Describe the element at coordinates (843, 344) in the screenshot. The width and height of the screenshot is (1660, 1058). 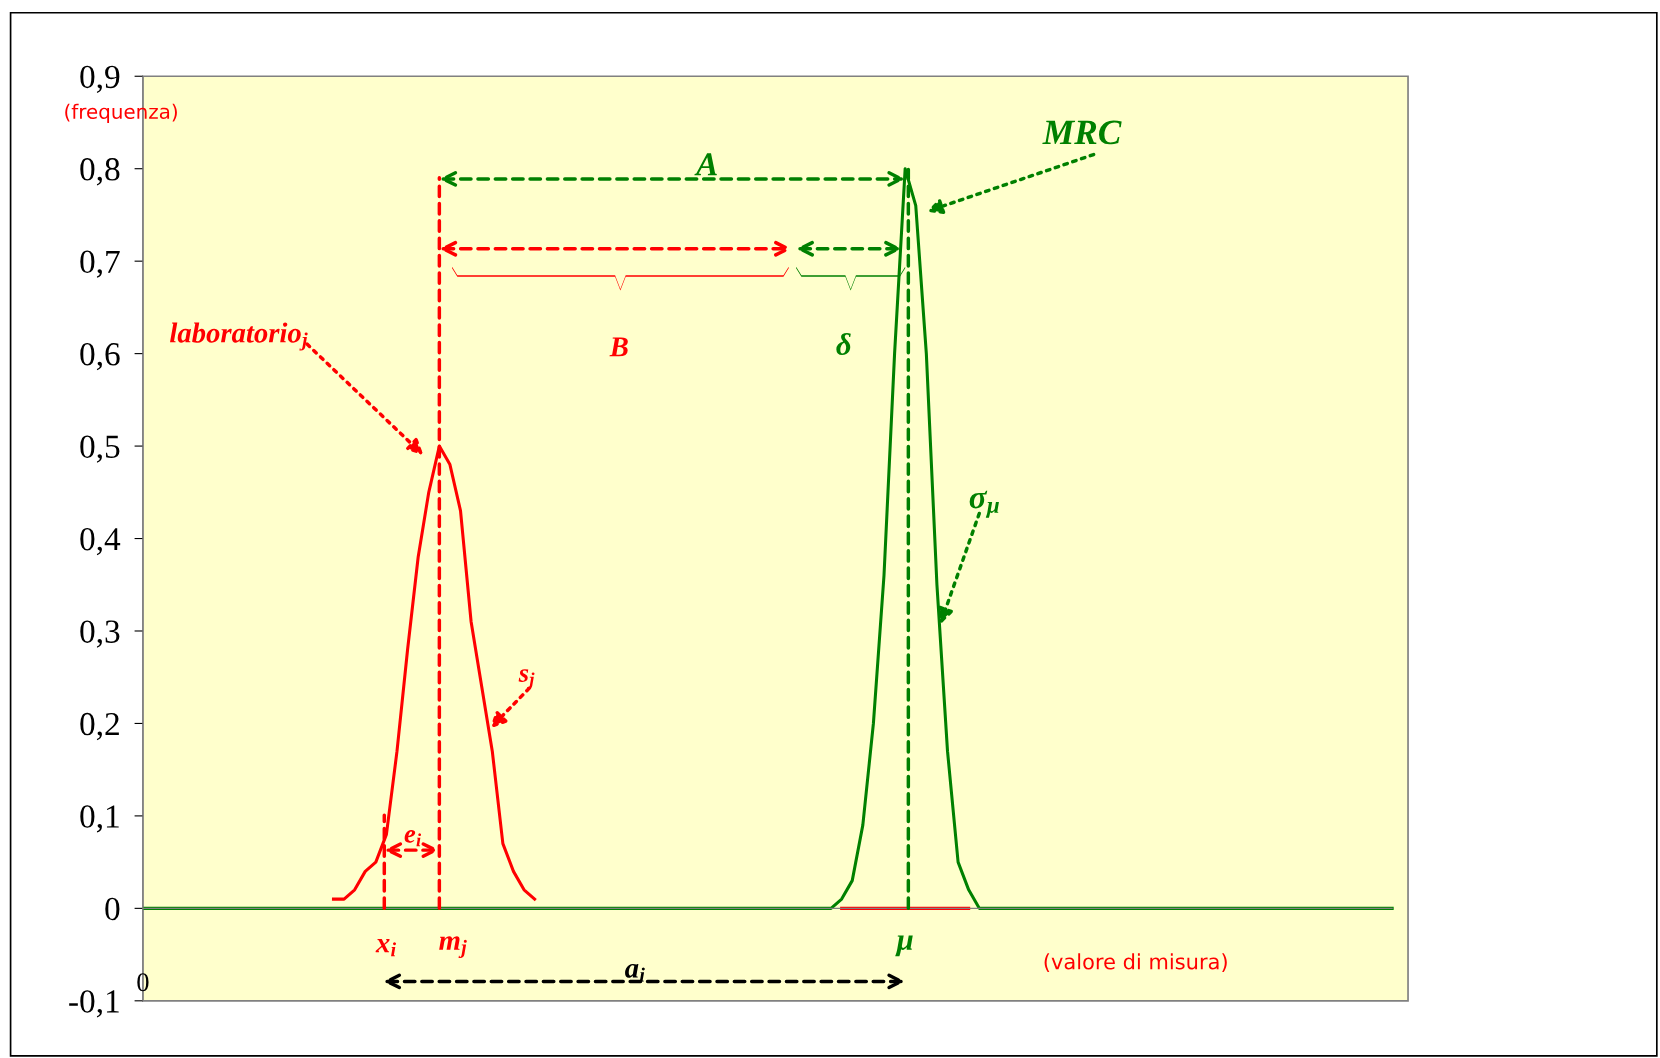
I see `annotation: δ` at that location.